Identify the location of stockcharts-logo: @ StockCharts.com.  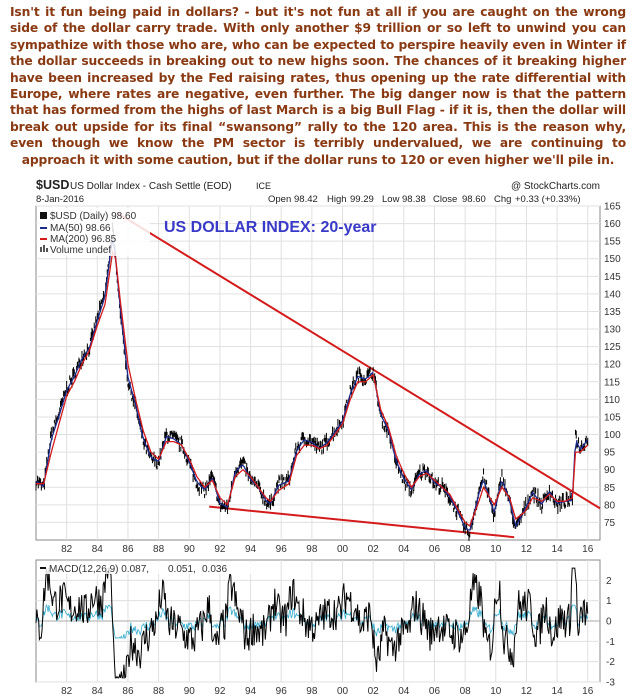
(555, 186).